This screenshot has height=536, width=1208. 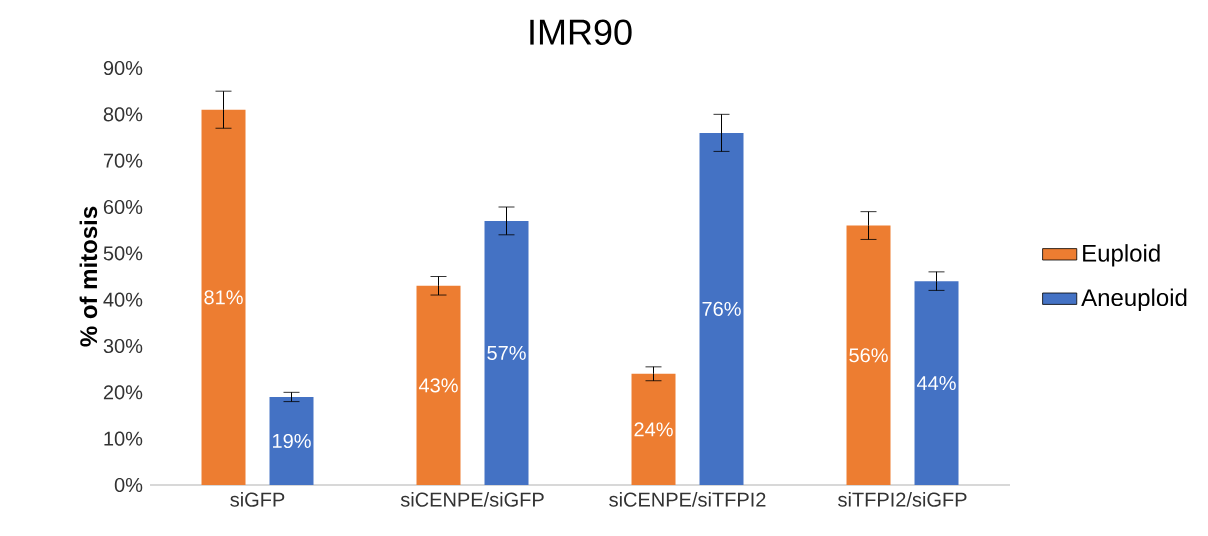 I want to click on y-tick-label: 70%, so click(x=123, y=160).